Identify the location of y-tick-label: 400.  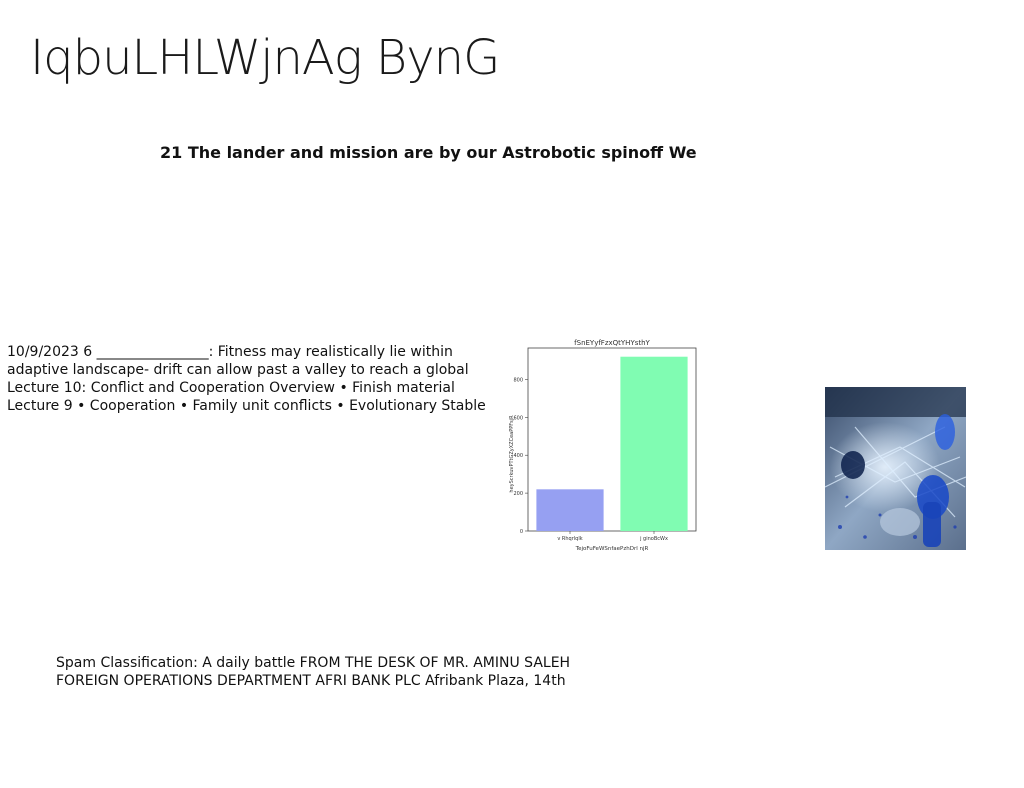
(518, 456).